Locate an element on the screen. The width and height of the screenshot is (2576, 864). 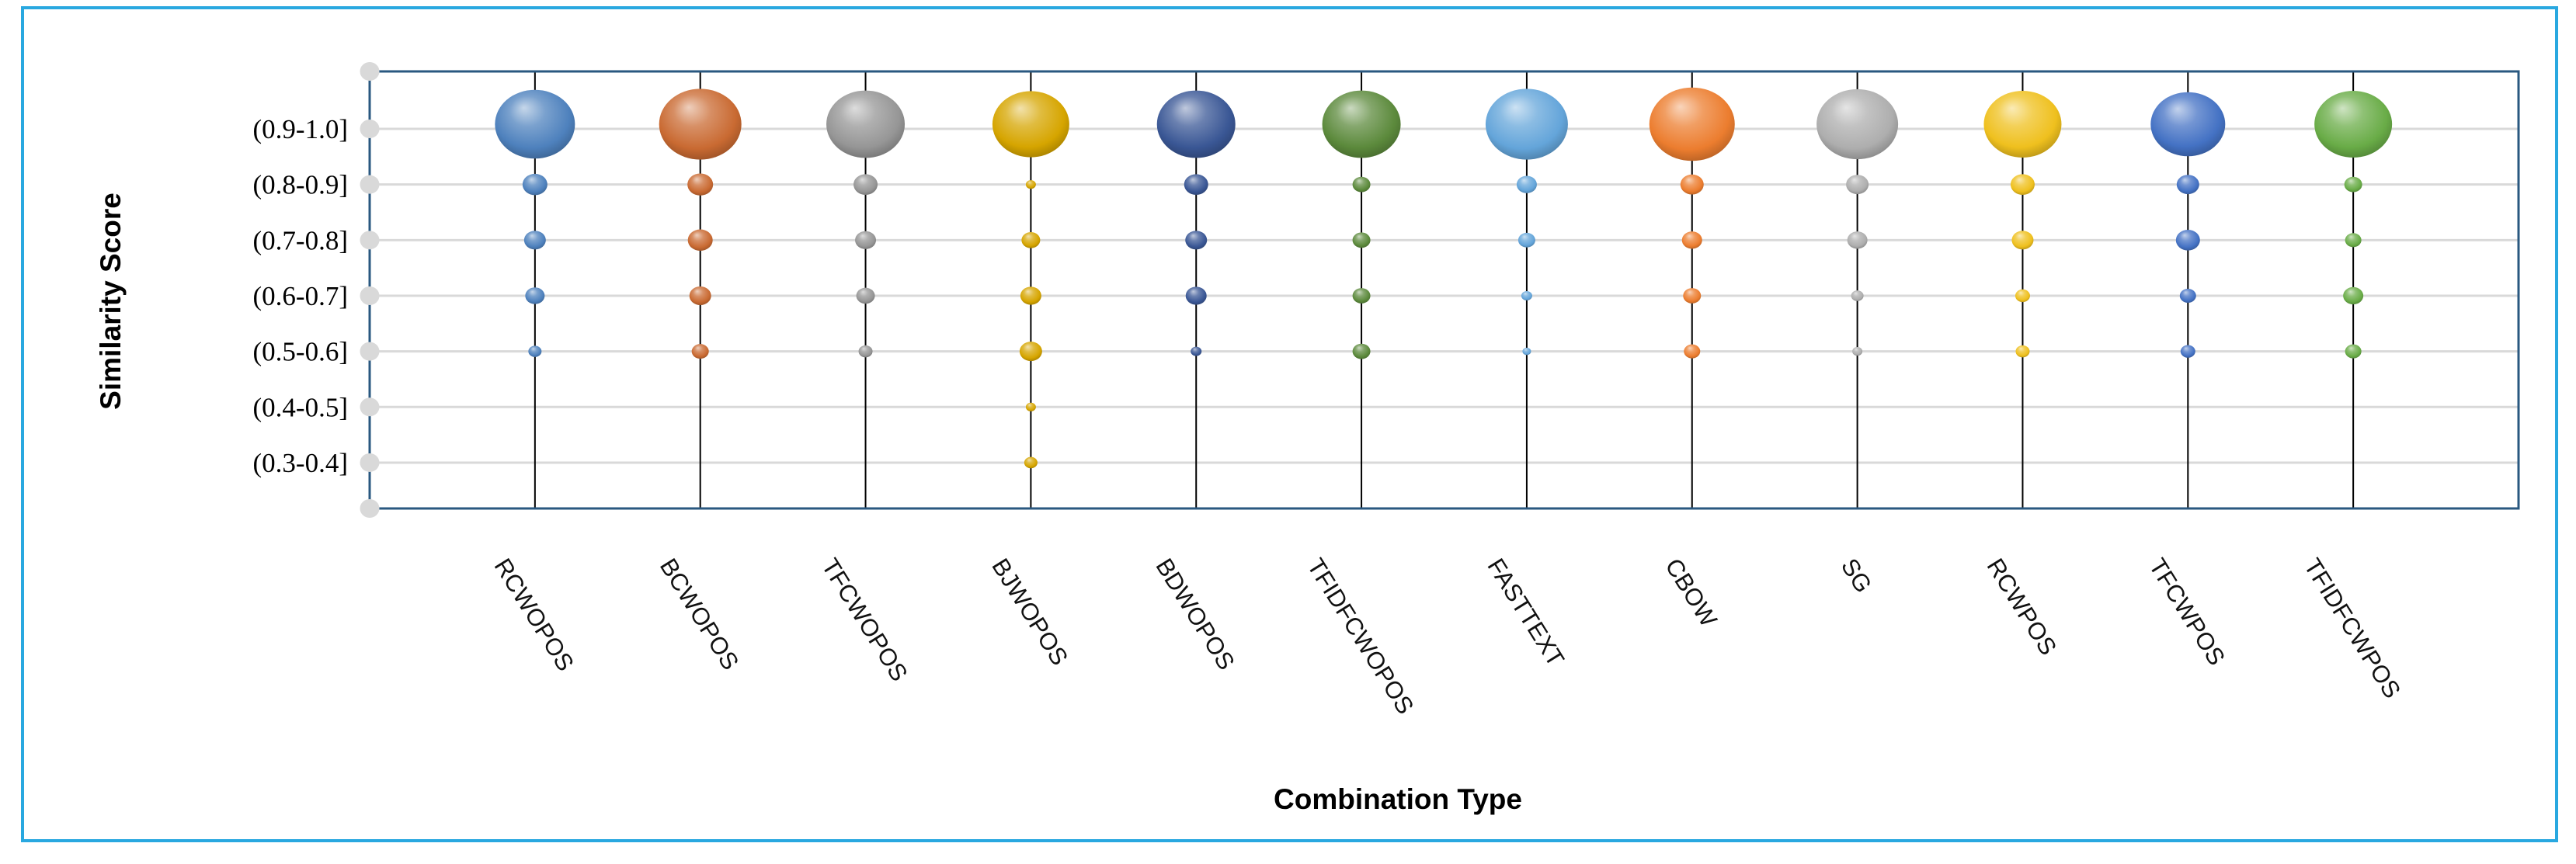
y-tick-label: (0.5-0.6] is located at coordinates (300, 352).